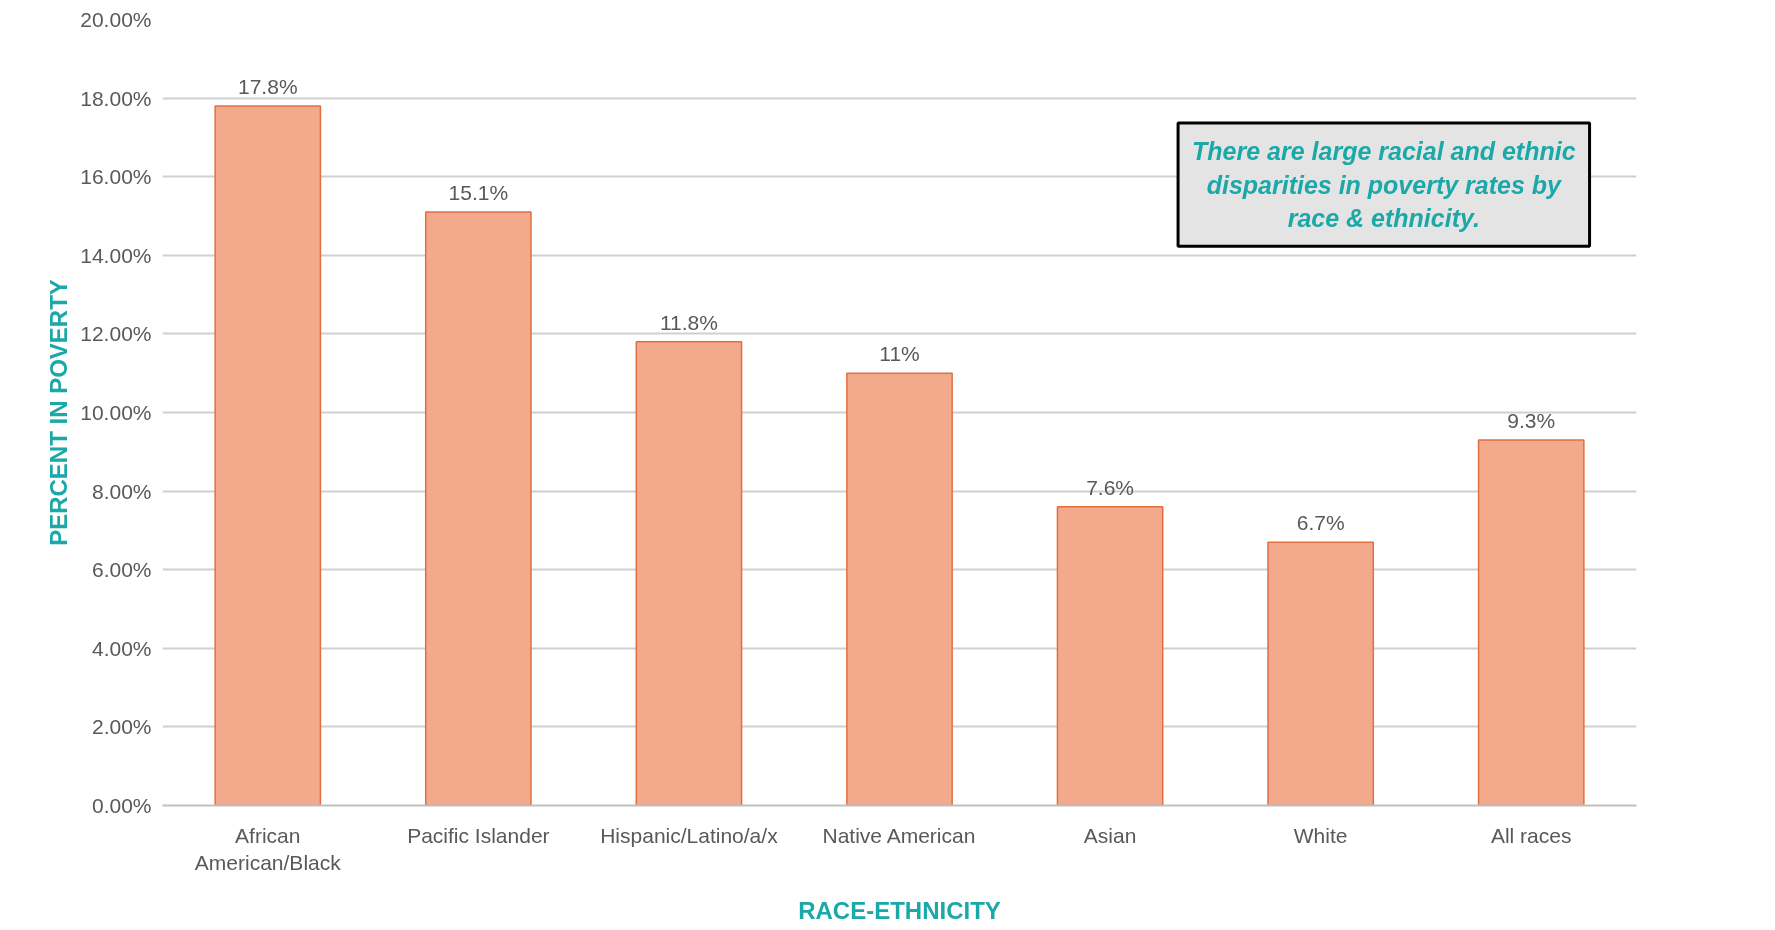  Describe the element at coordinates (116, 19) in the screenshot. I see `y-tick-label: 20.00%` at that location.